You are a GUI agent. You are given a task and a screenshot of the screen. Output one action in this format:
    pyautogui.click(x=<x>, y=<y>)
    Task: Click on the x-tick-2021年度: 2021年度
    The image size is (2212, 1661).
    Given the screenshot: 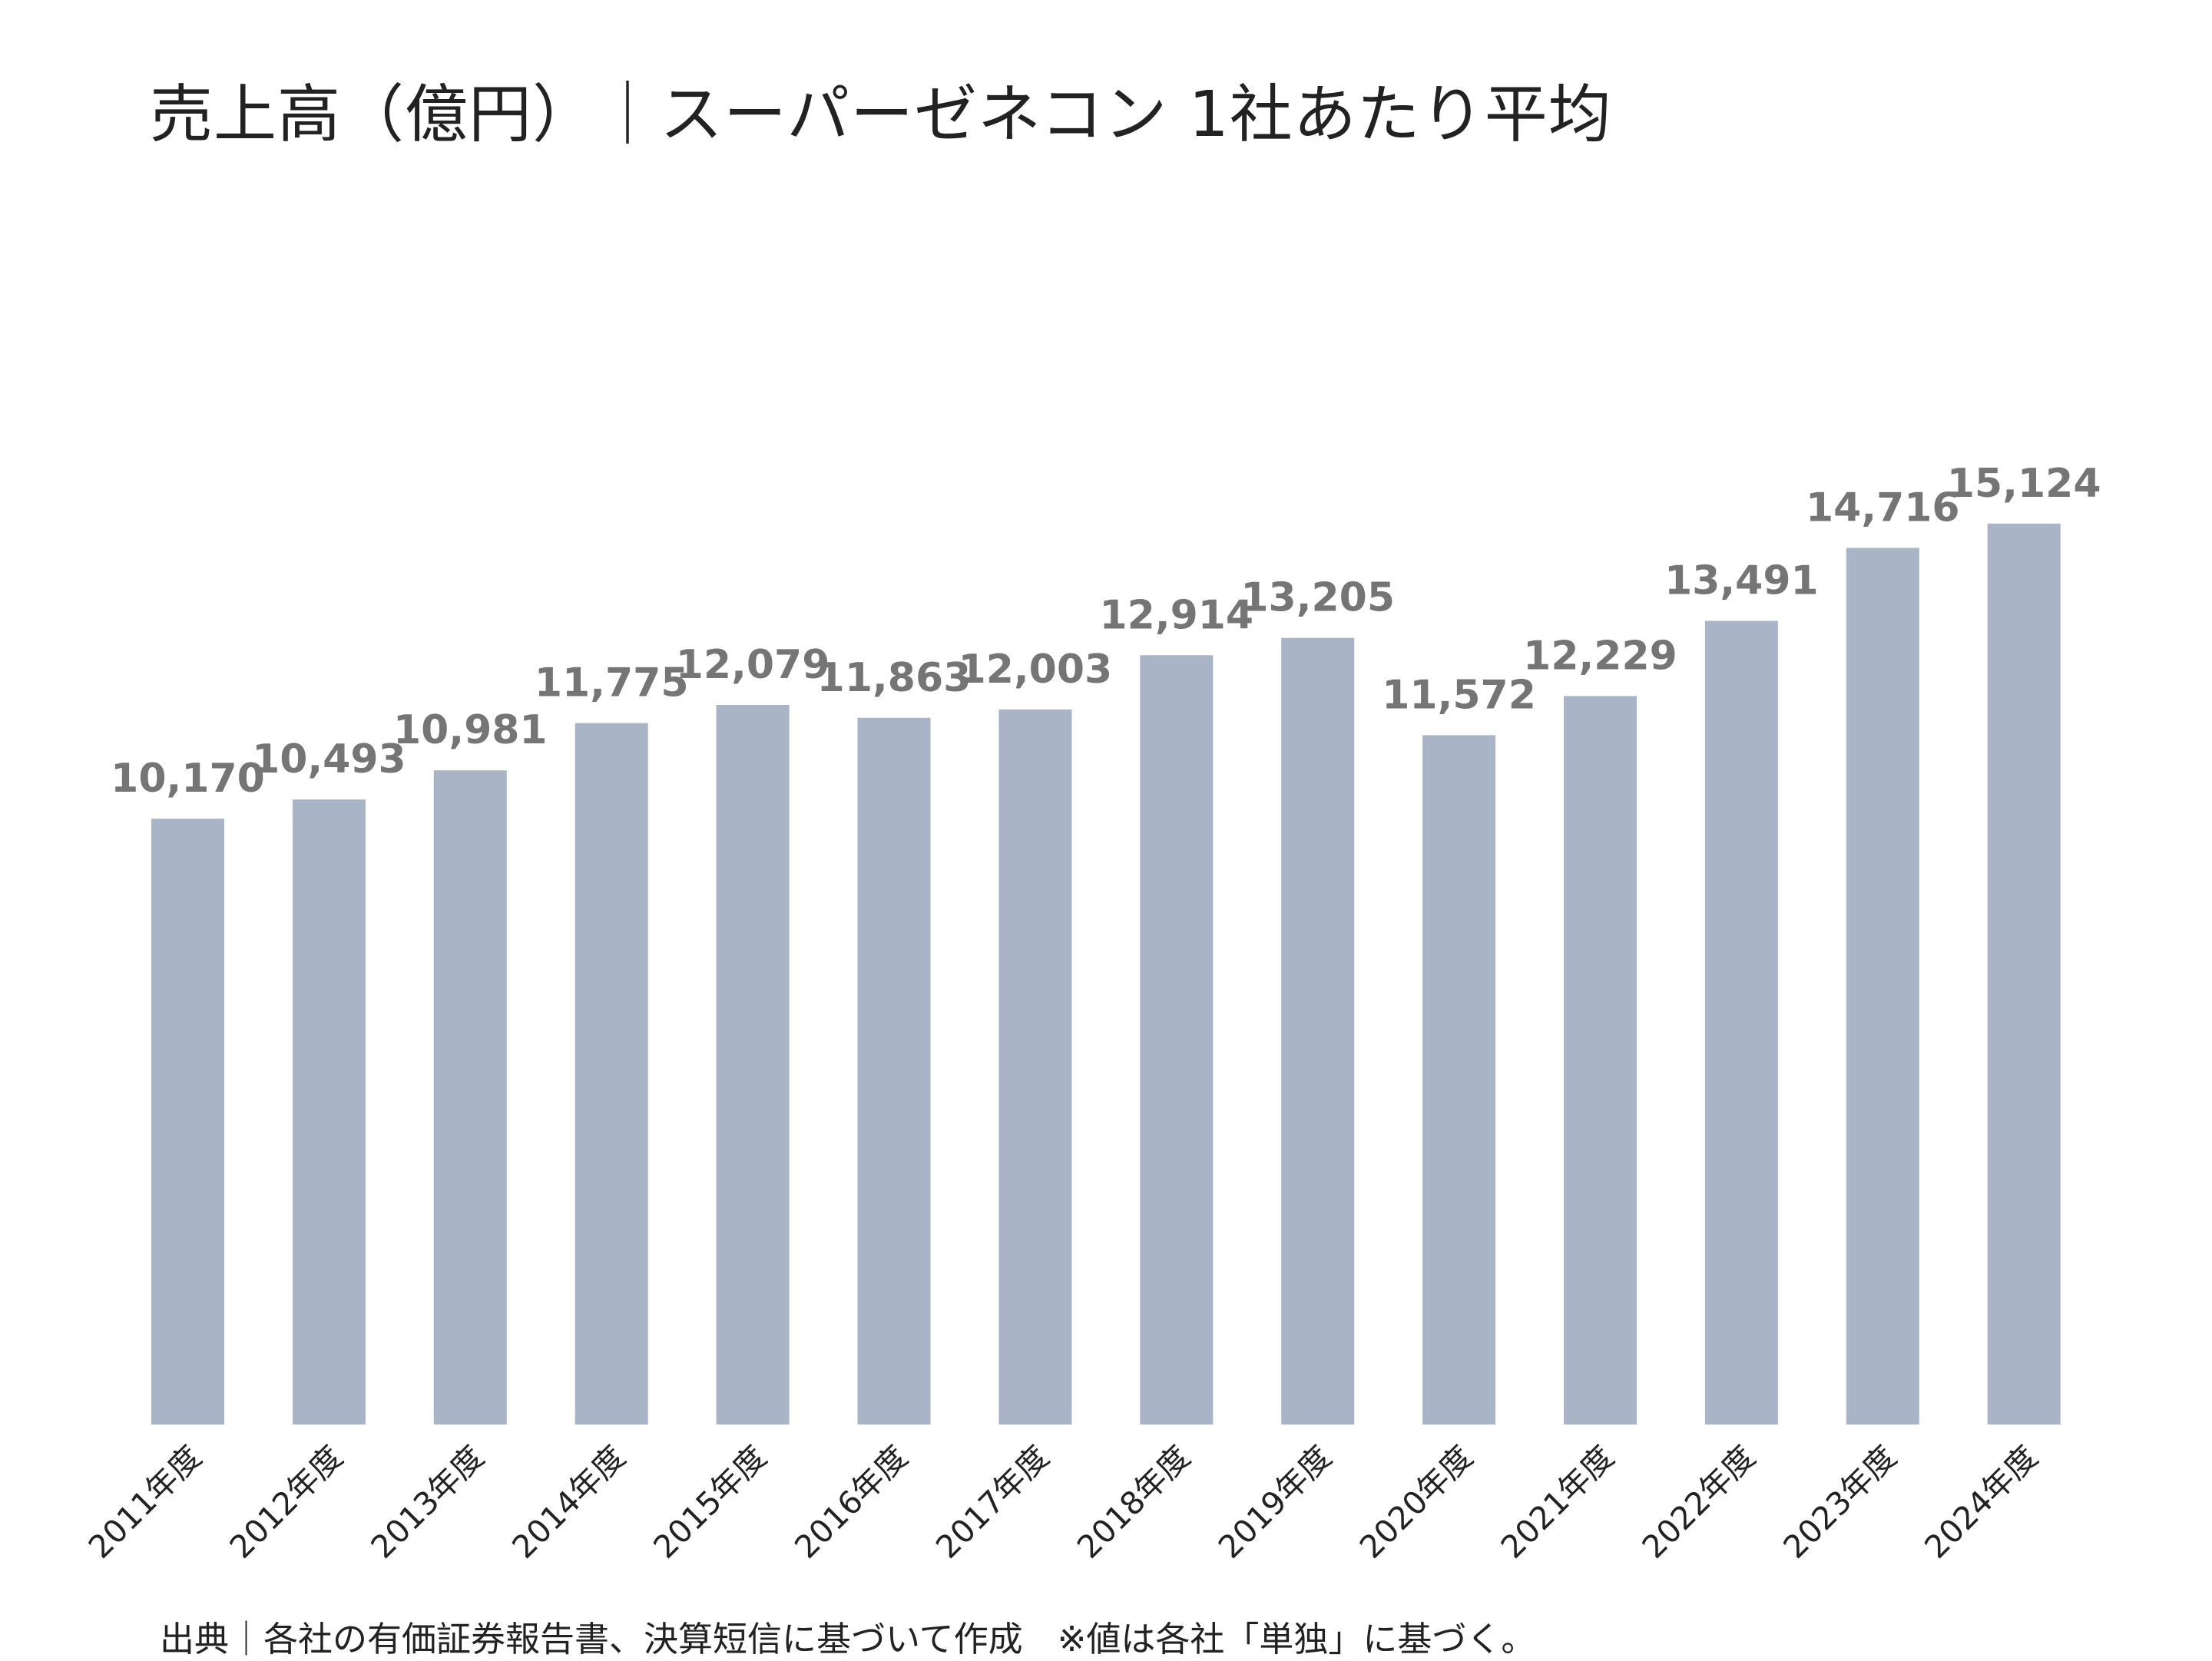 What is the action you would take?
    pyautogui.click(x=1558, y=1502)
    